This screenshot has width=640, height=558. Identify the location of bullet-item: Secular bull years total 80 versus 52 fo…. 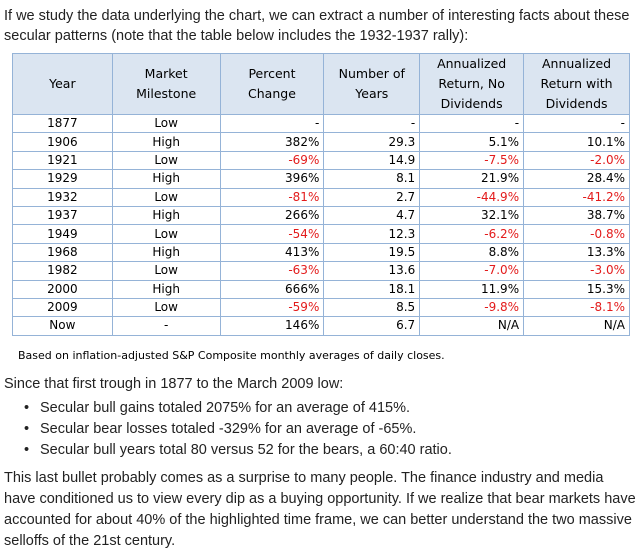
(238, 450).